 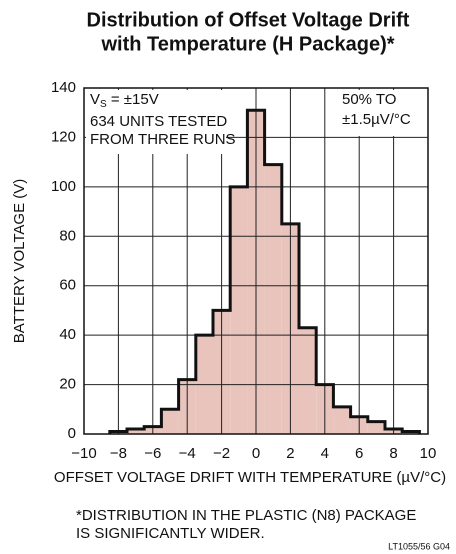 I want to click on supply-label: VS = ±15V, so click(x=124, y=100).